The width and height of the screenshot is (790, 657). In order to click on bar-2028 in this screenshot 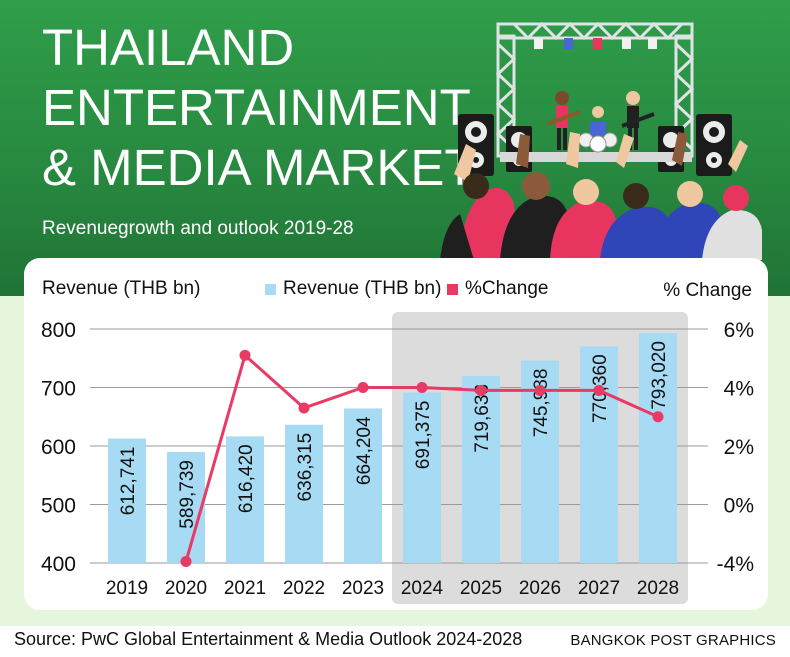, I will do `click(658, 448)`.